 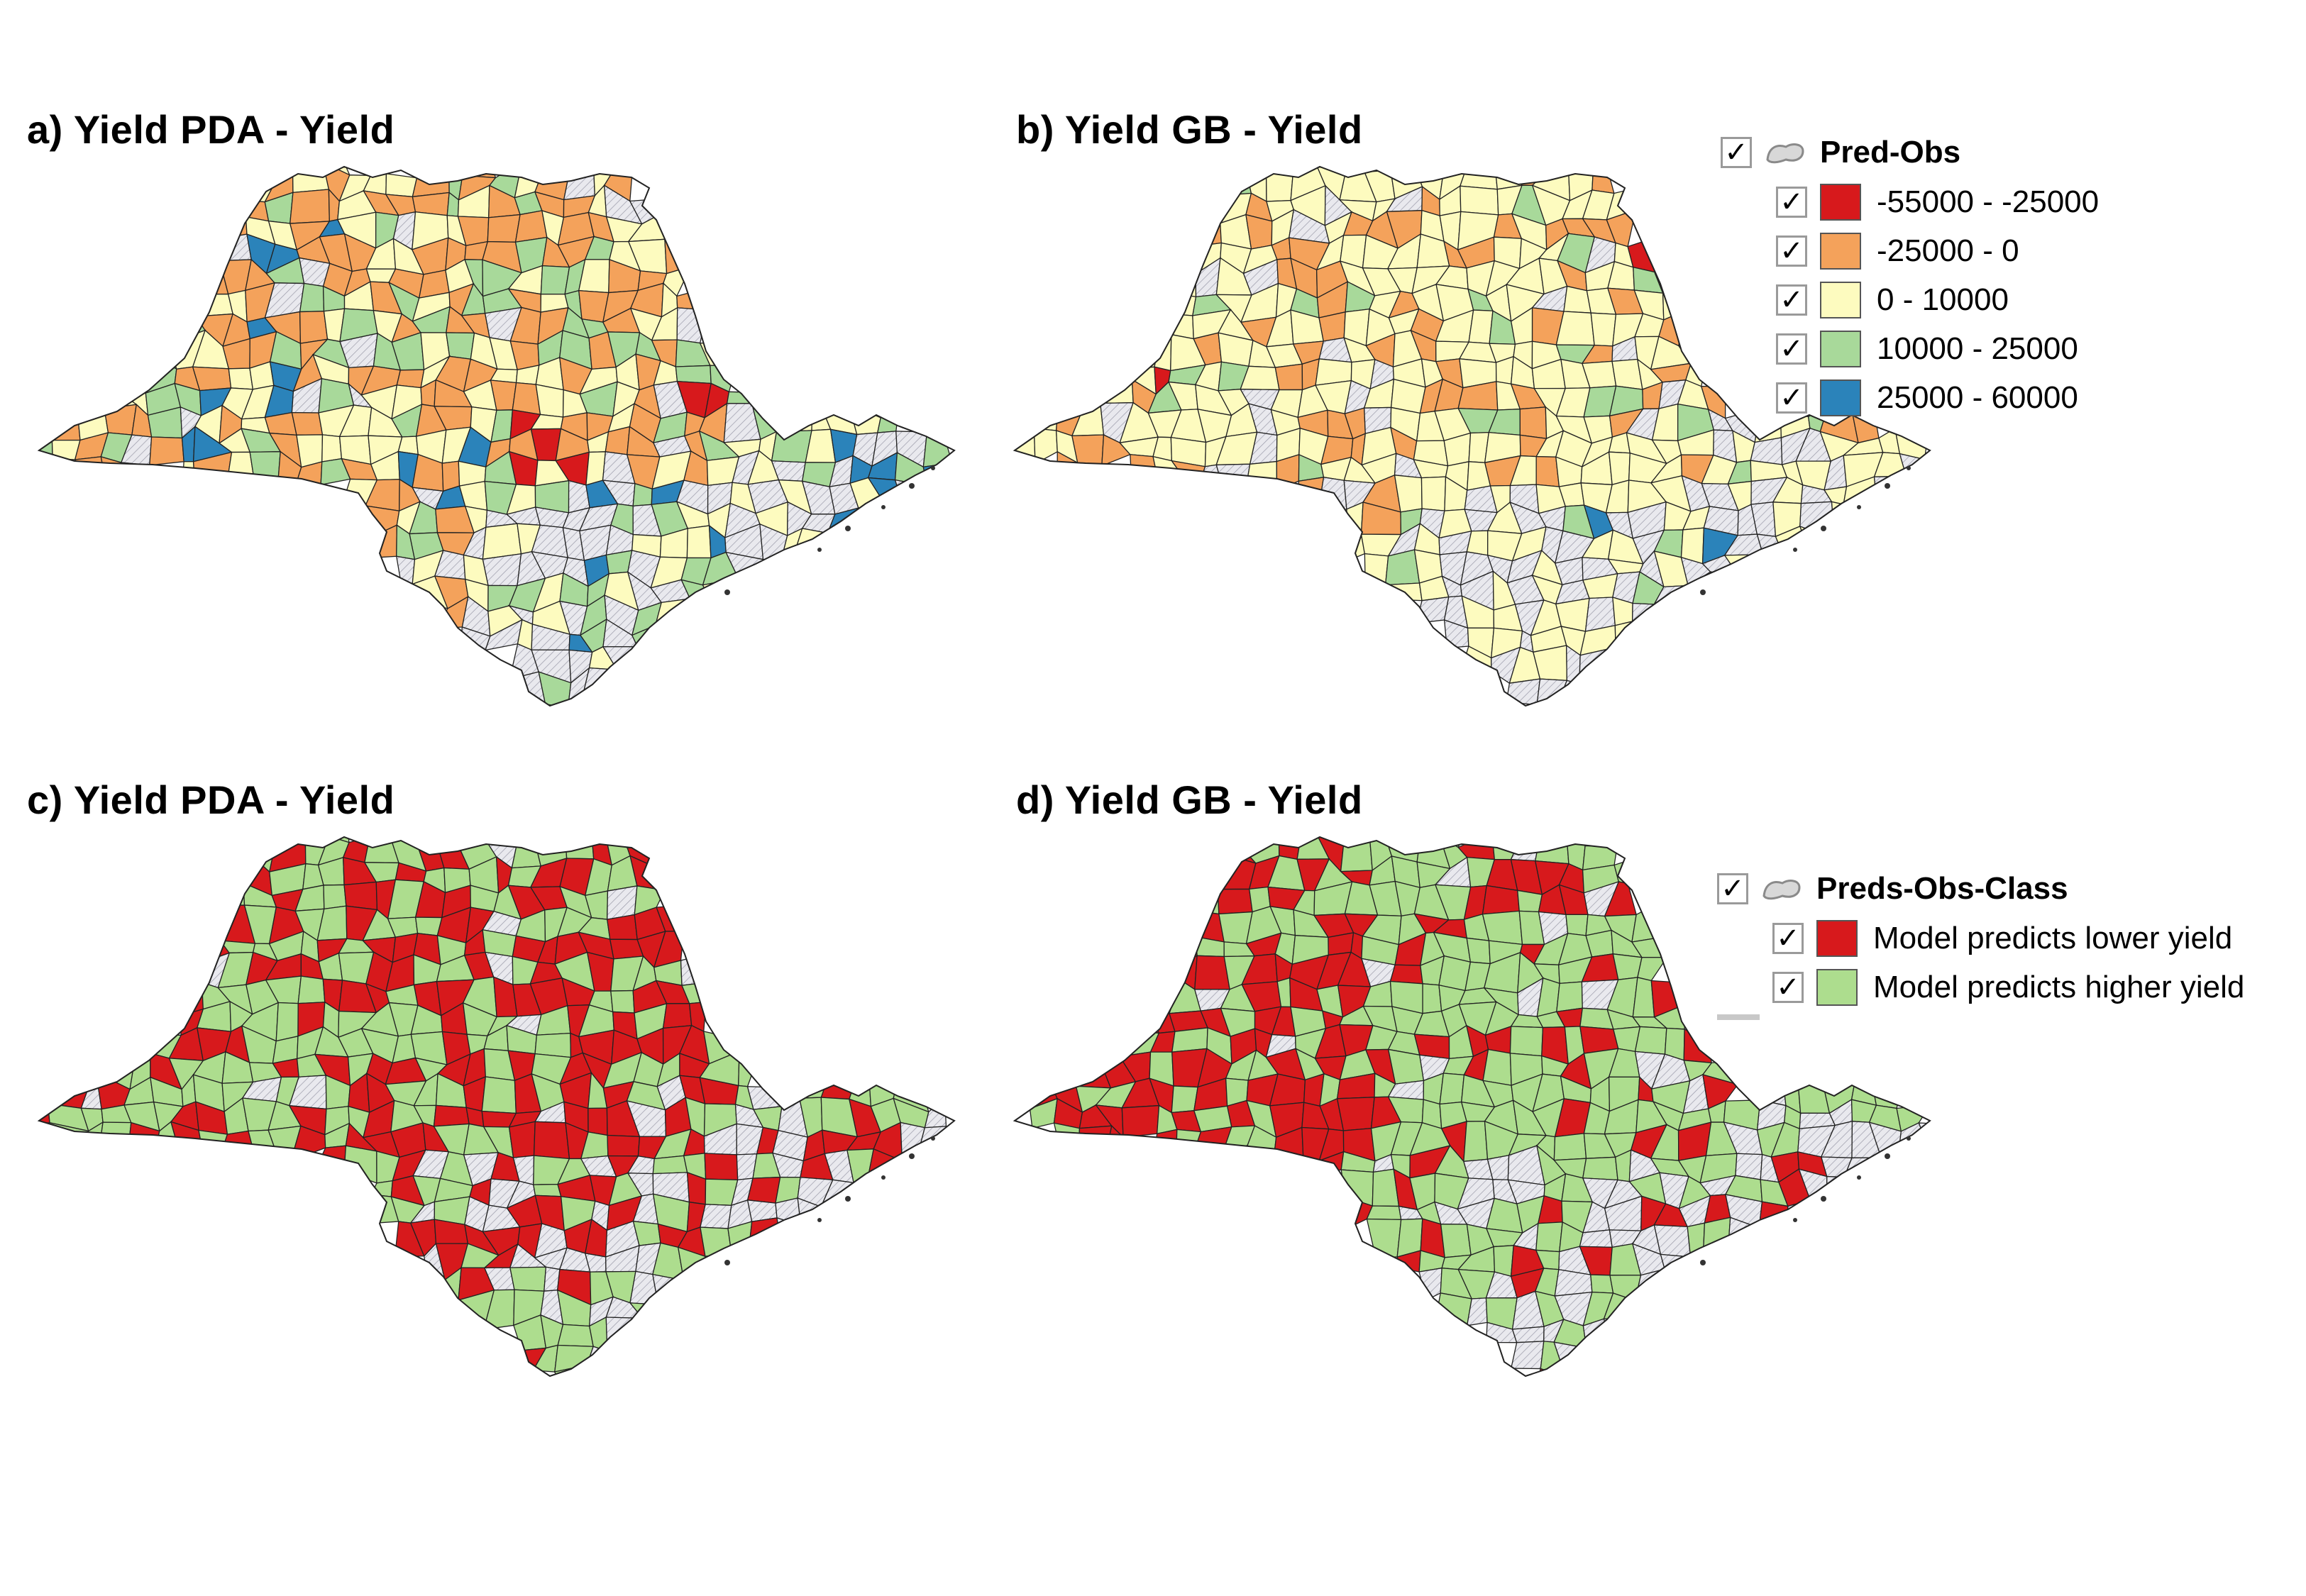 I want to click on legend-item-label: 0 - 10000, so click(x=1943, y=299).